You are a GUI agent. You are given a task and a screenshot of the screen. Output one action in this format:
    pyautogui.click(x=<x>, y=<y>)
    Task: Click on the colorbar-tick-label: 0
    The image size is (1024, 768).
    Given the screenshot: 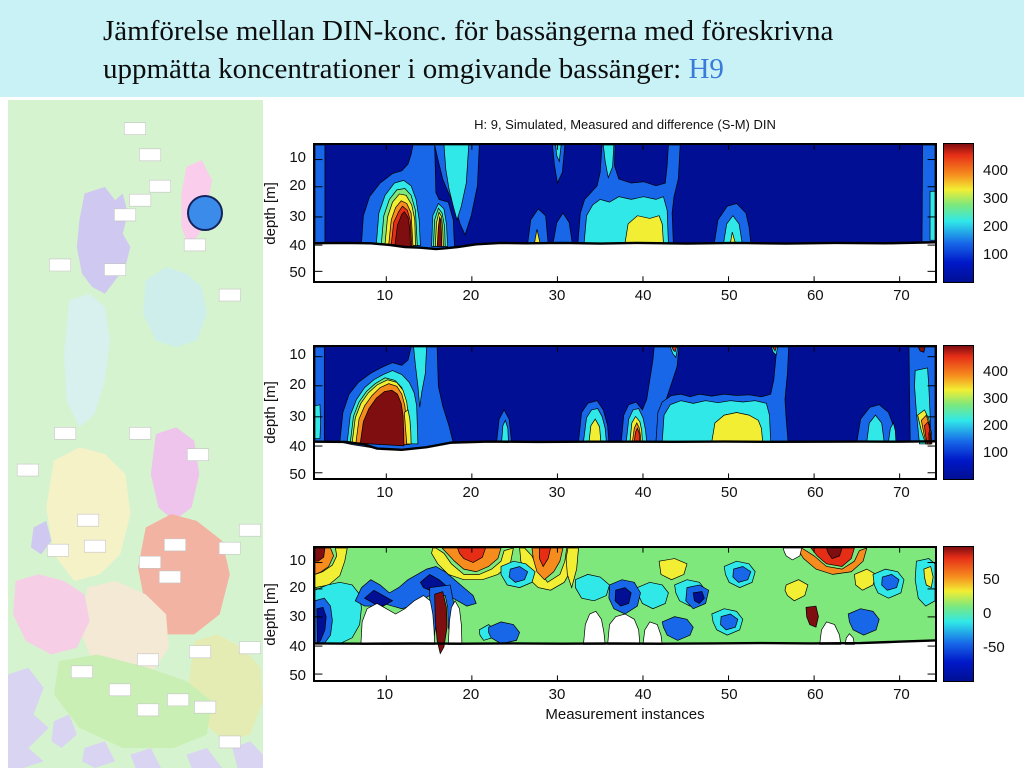 What is the action you would take?
    pyautogui.click(x=987, y=613)
    